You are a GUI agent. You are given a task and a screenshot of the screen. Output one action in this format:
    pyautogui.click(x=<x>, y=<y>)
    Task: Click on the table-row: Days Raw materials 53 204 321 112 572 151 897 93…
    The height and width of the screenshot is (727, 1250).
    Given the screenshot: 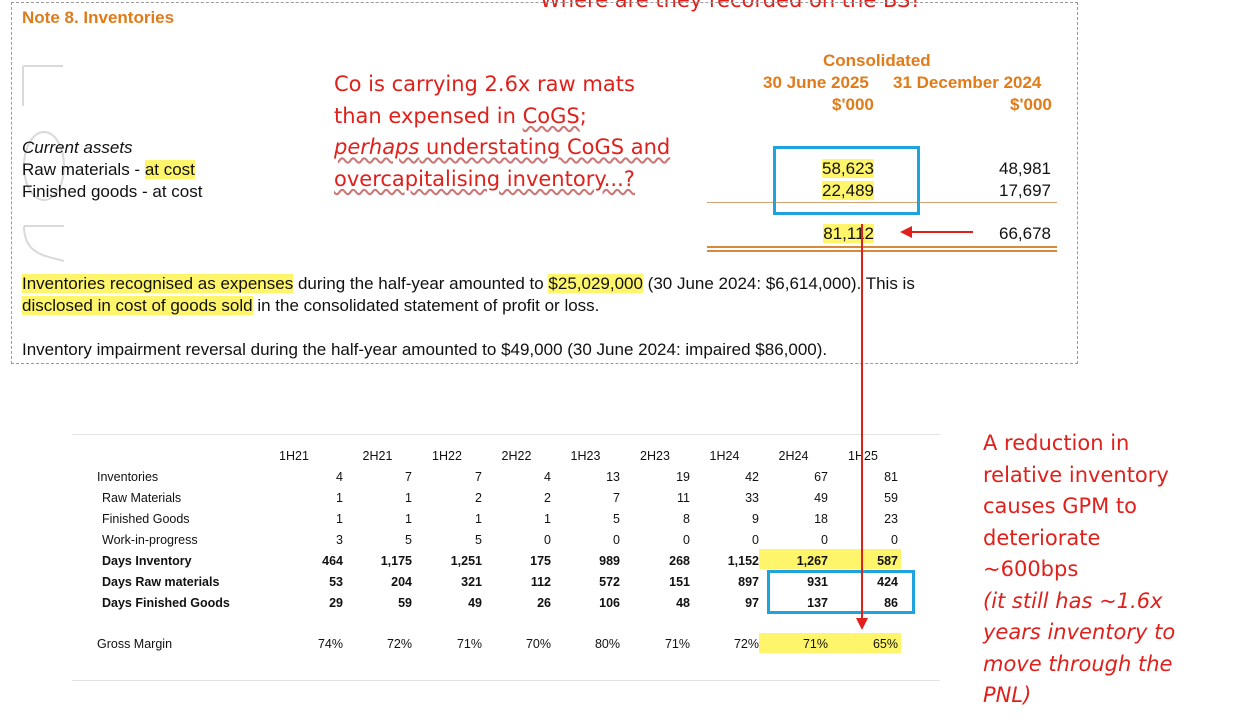 What is the action you would take?
    pyautogui.click(x=497, y=581)
    